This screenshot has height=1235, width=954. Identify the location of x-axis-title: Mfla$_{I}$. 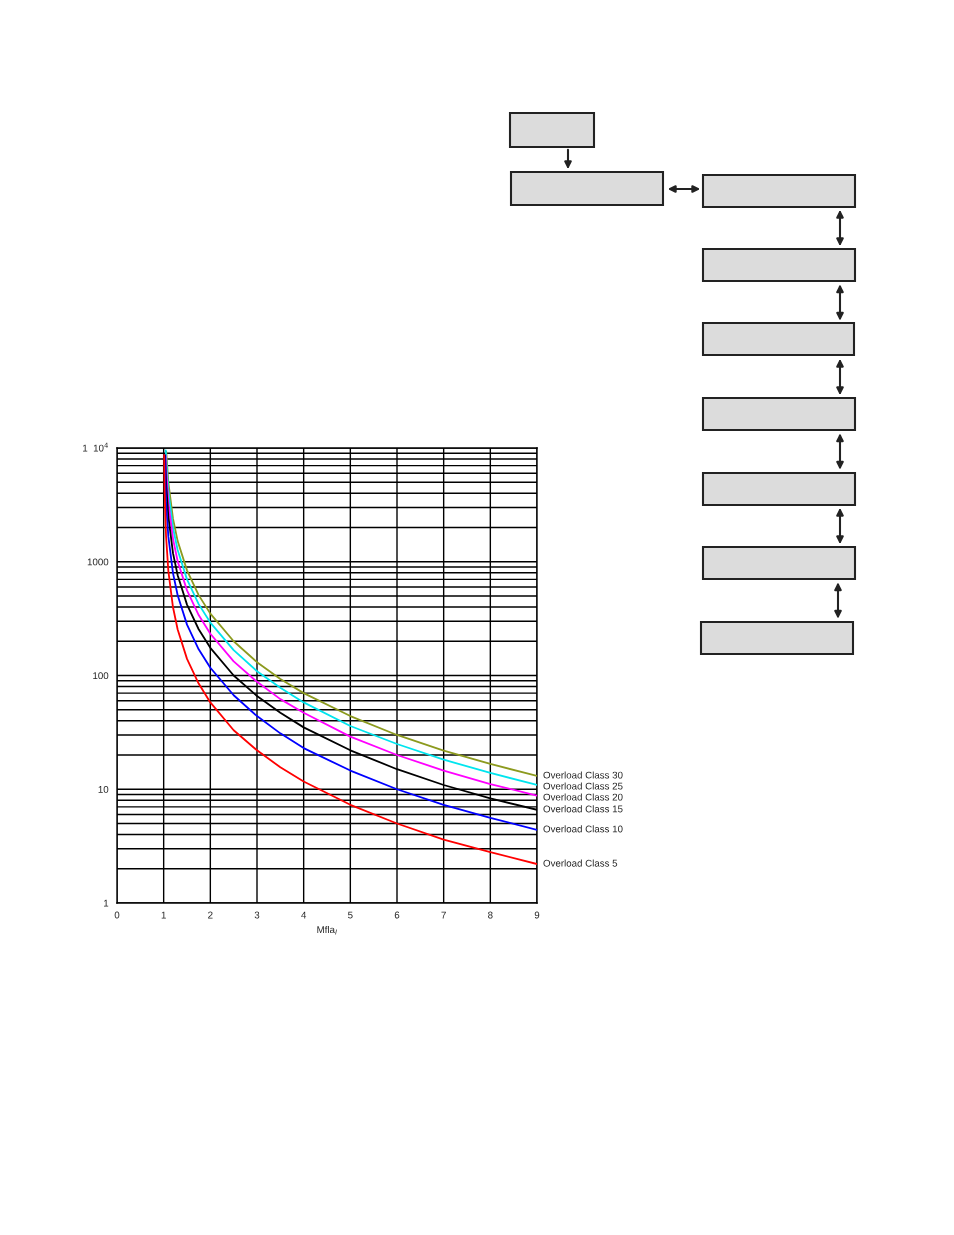
(327, 930).